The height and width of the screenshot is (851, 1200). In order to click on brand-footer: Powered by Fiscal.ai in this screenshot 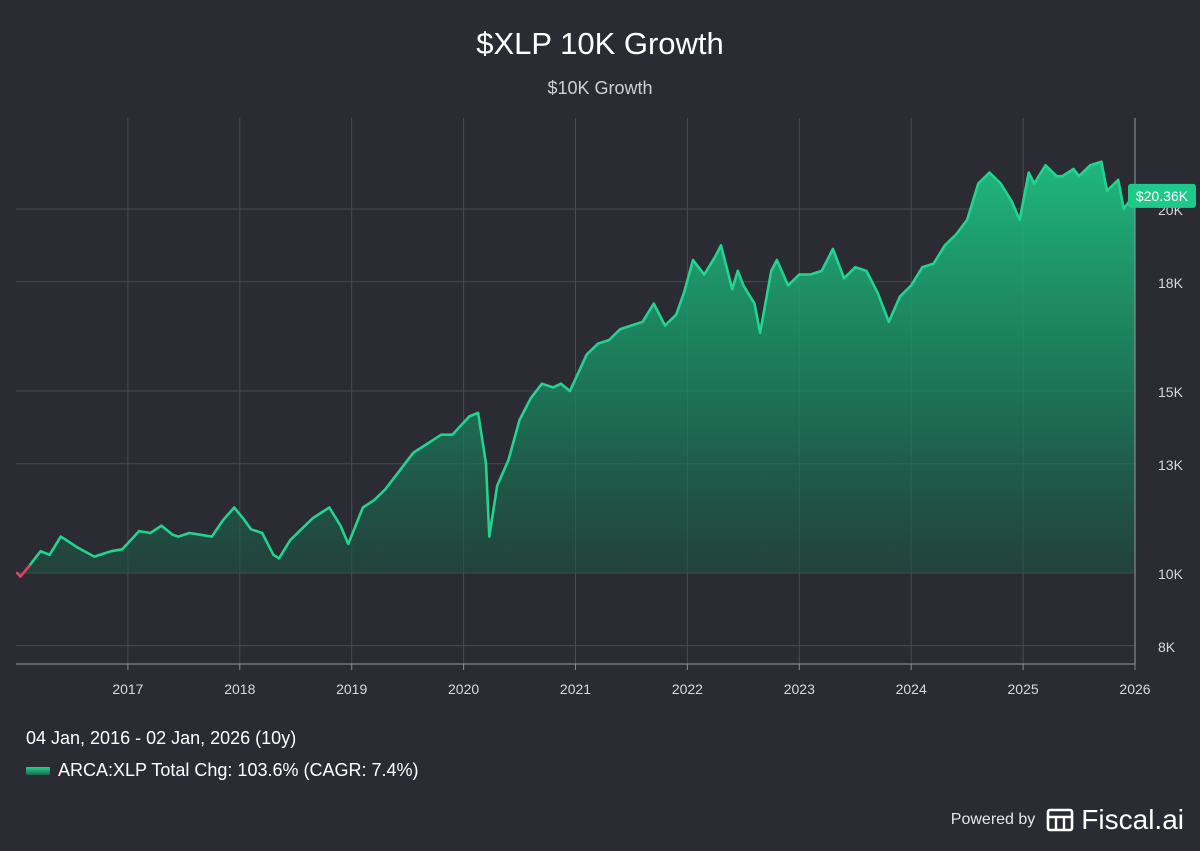, I will do `click(1067, 820)`.